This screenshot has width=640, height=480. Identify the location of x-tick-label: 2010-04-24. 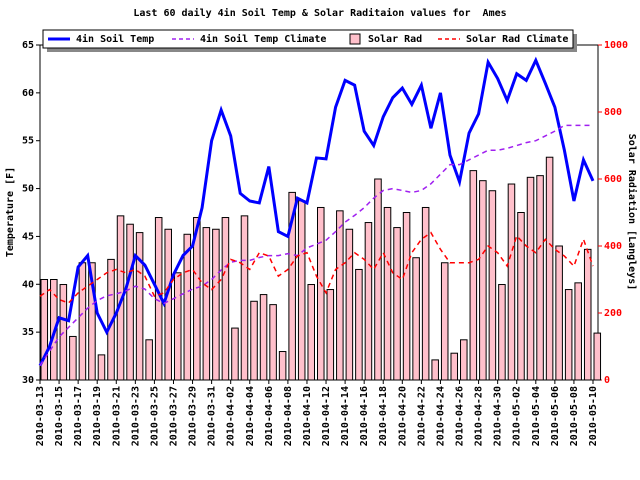
(440, 416).